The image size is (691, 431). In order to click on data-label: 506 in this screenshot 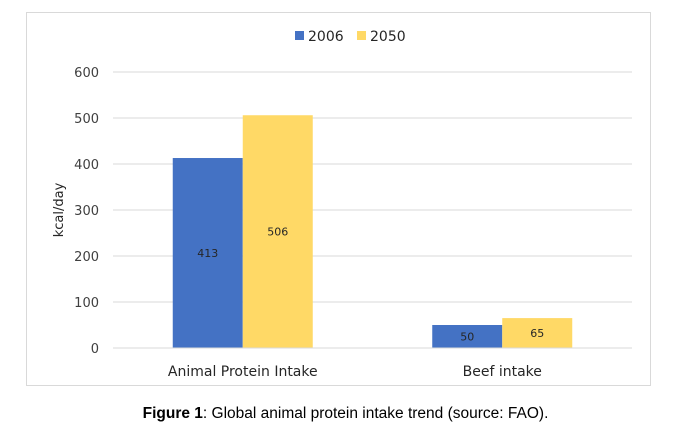, I will do `click(277, 232)`.